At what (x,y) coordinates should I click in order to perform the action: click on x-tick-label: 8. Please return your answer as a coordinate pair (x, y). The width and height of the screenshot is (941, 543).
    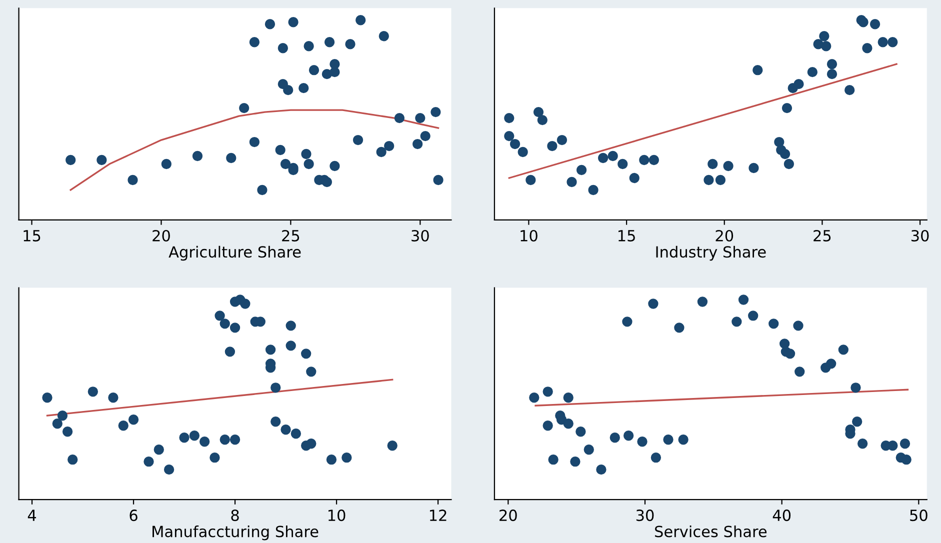
    Looking at the image, I should click on (235, 516).